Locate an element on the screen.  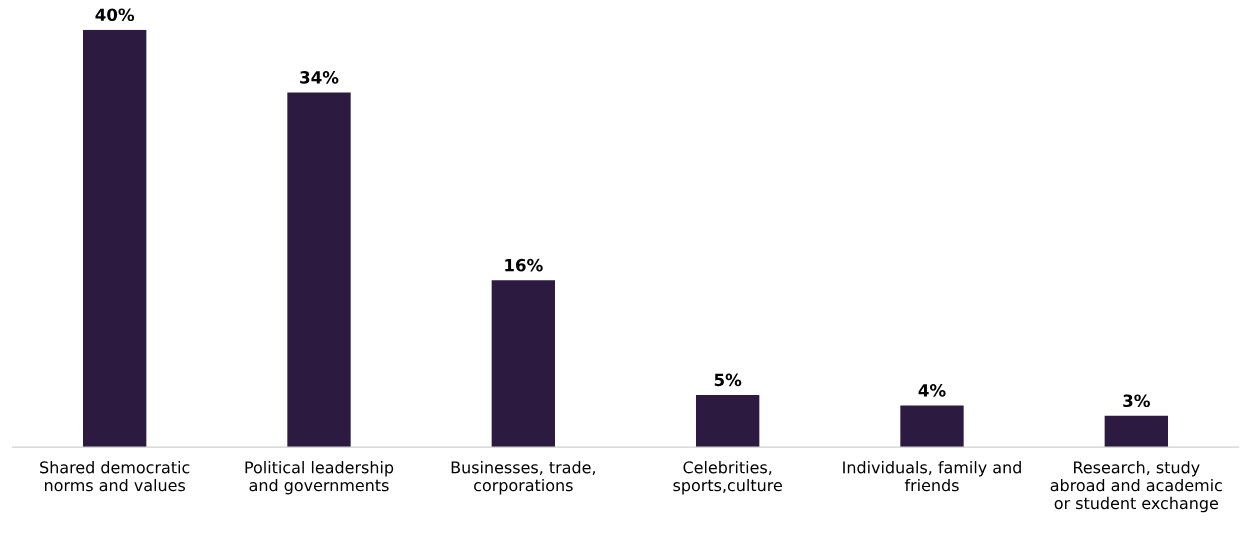
data-label: 34% is located at coordinates (319, 77).